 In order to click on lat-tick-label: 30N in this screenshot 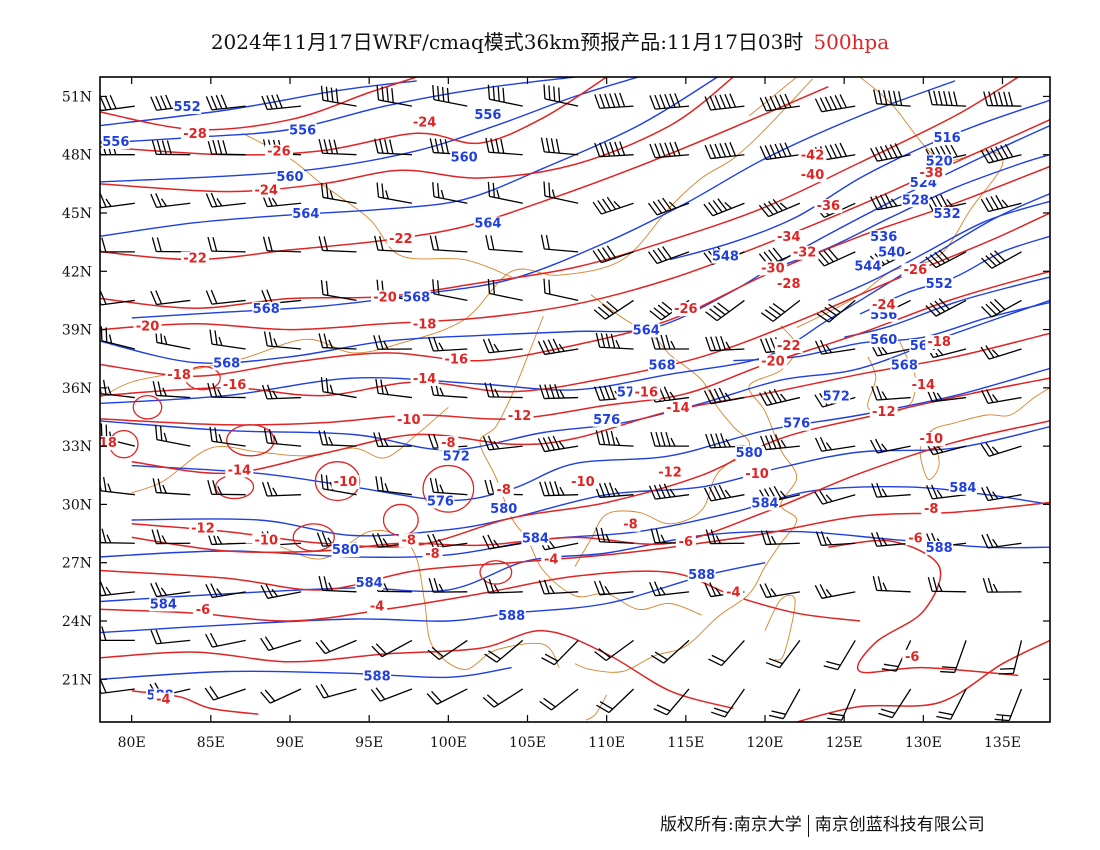, I will do `click(77, 505)`.